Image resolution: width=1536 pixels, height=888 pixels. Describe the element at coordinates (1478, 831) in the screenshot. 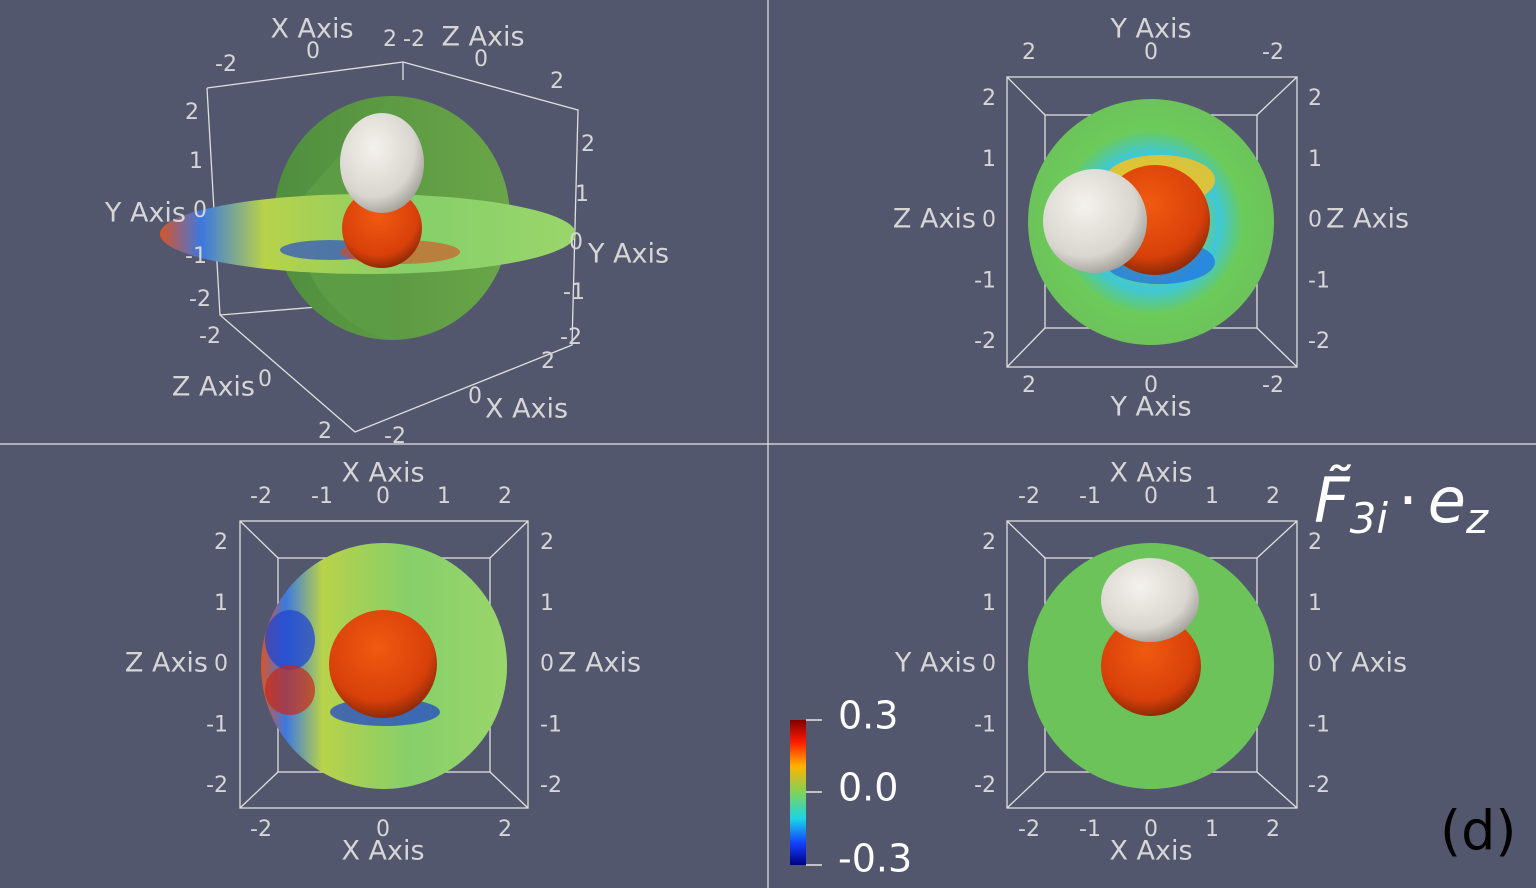

I see `panel-tag: (d)` at that location.